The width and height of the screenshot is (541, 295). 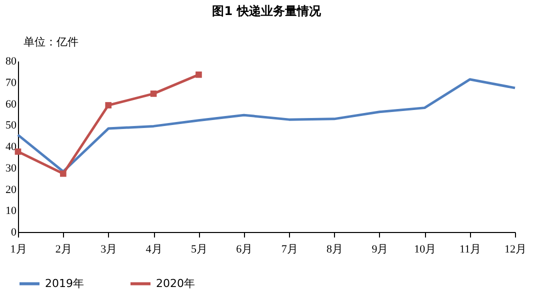 What do you see at coordinates (154, 250) in the screenshot?
I see `x-tick-label: 4月` at bounding box center [154, 250].